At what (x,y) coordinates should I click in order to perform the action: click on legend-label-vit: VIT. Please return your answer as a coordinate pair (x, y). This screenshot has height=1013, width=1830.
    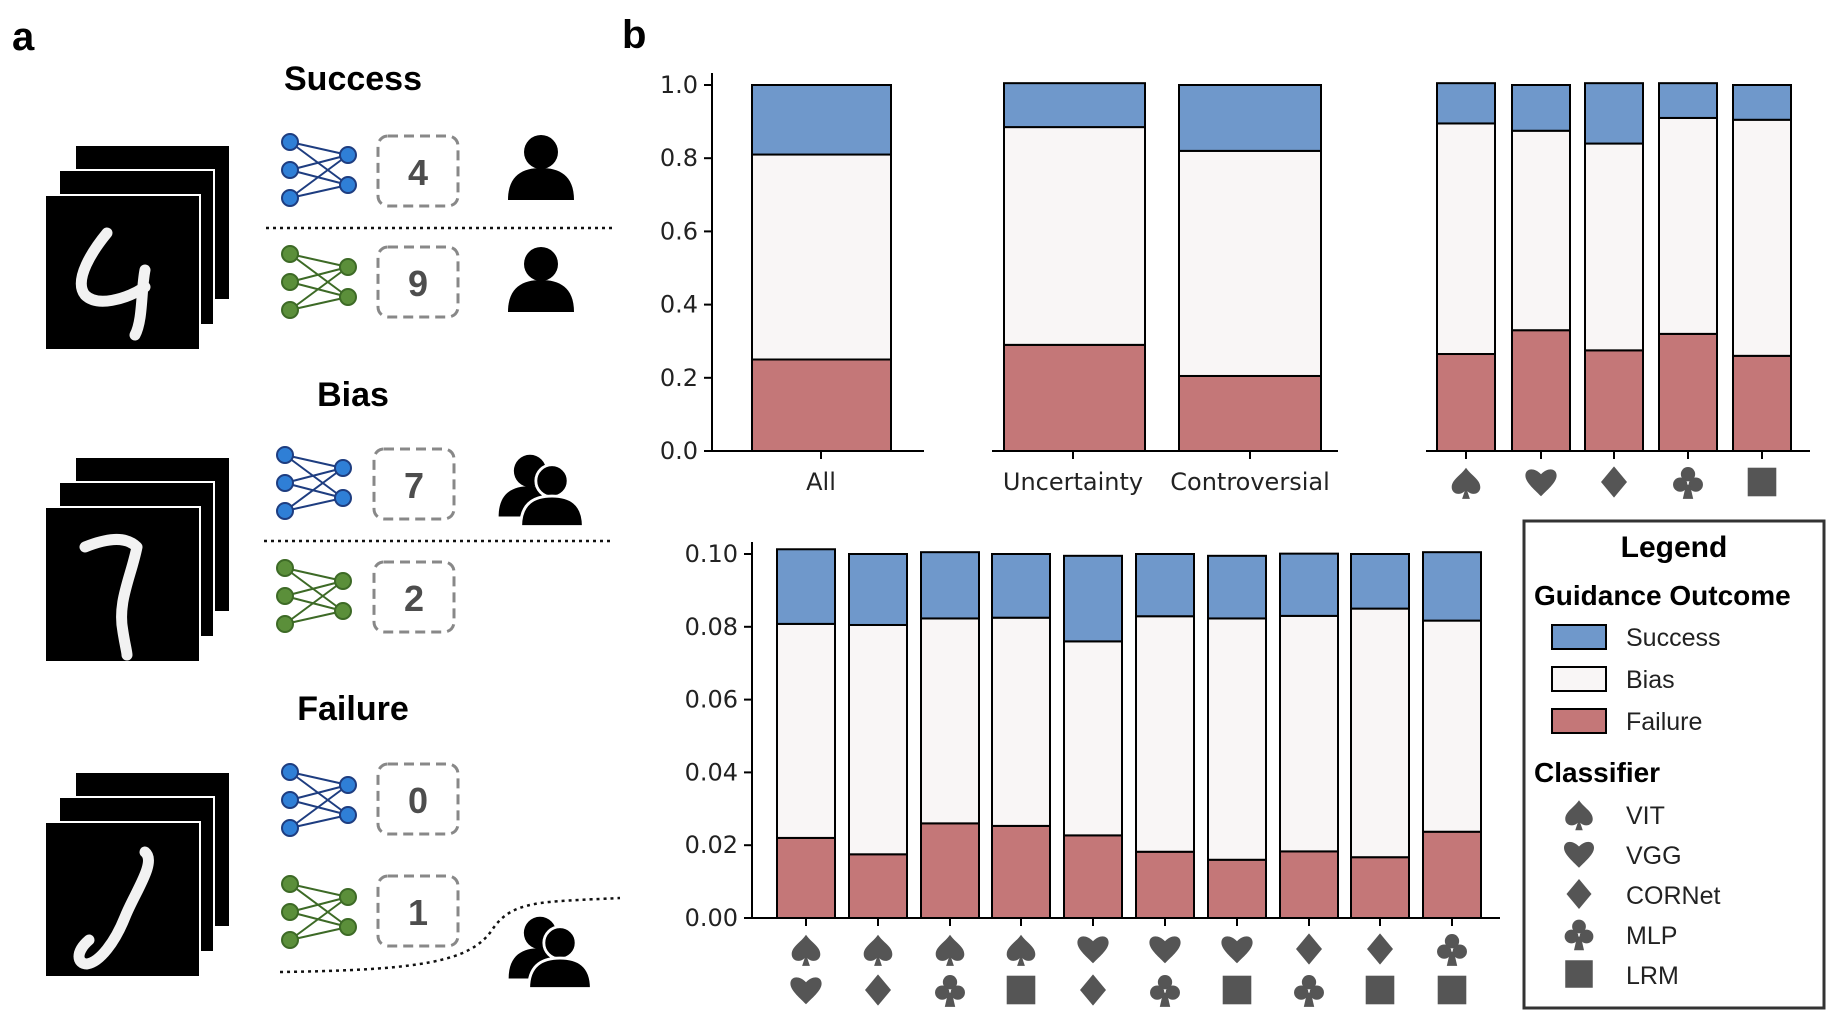
    Looking at the image, I should click on (1645, 816).